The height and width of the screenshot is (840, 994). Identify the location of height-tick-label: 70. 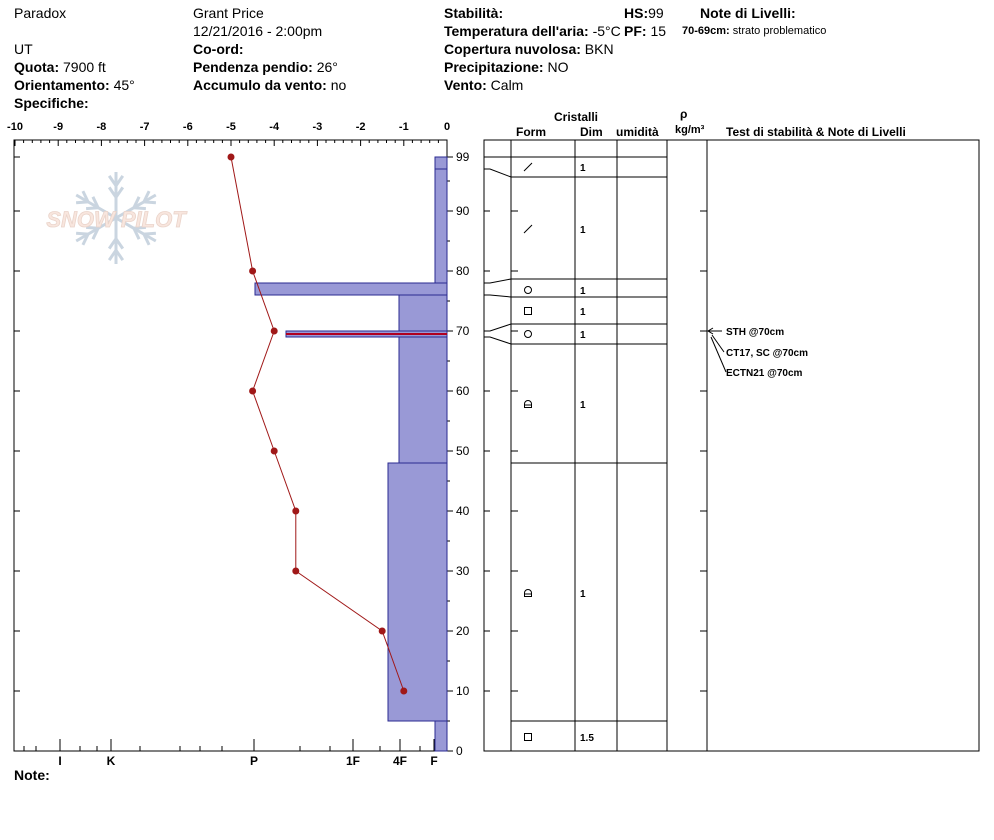
(463, 331).